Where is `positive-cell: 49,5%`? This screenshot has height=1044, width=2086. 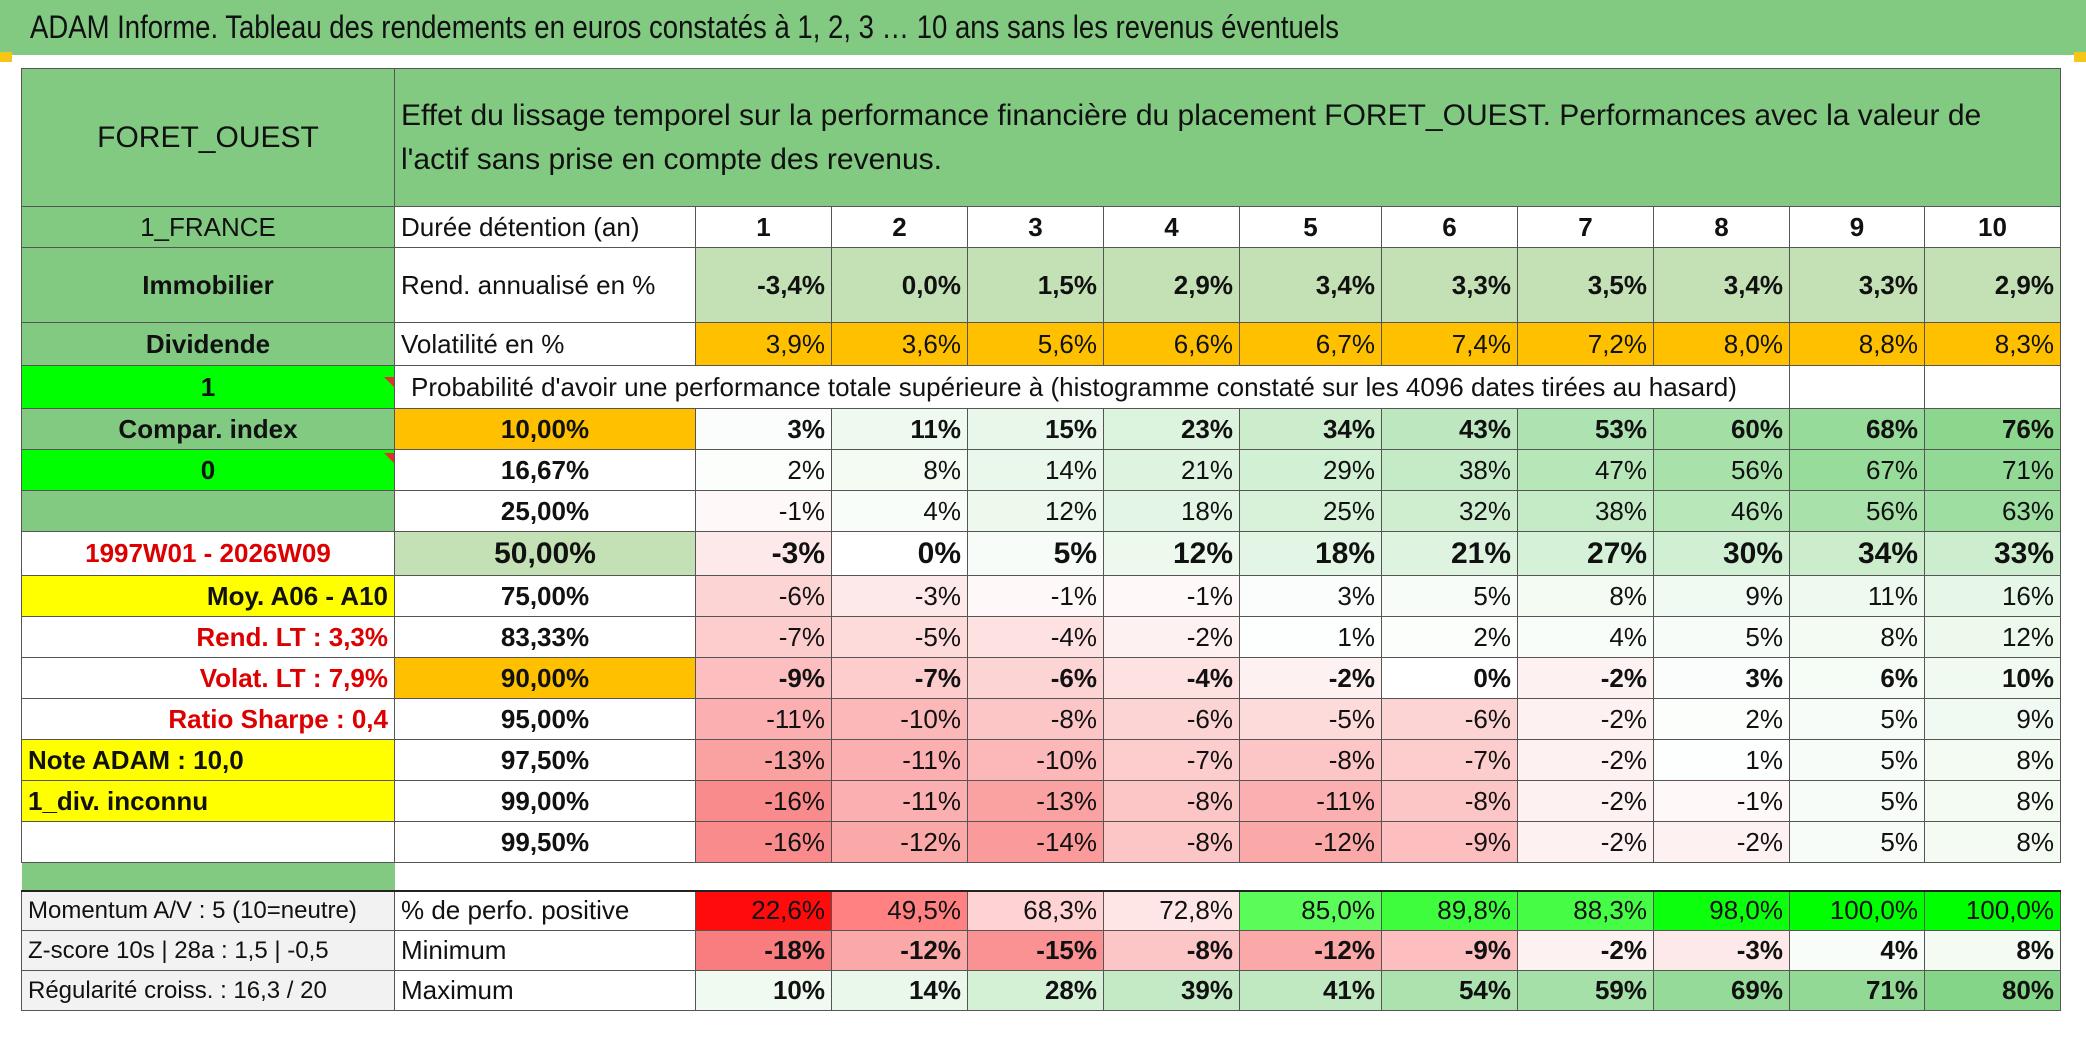 positive-cell: 49,5% is located at coordinates (899, 910).